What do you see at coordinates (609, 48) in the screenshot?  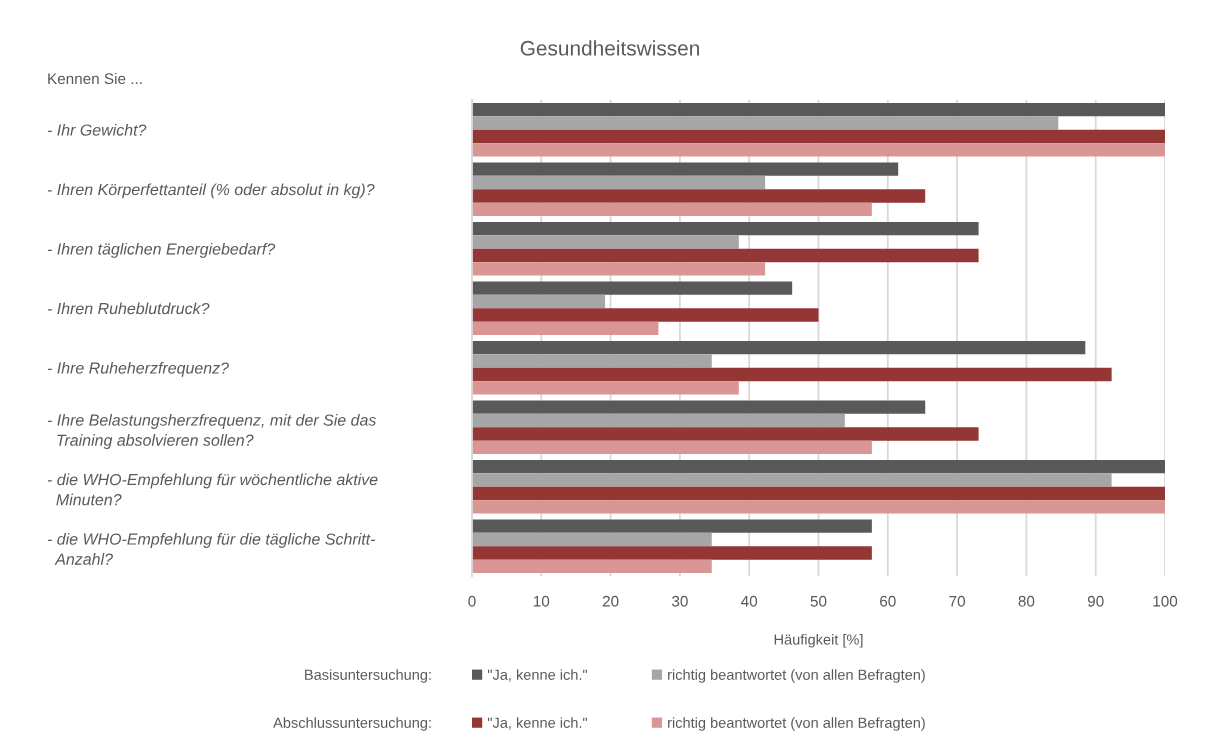 I see `chart-title: Gesundheitswissen` at bounding box center [609, 48].